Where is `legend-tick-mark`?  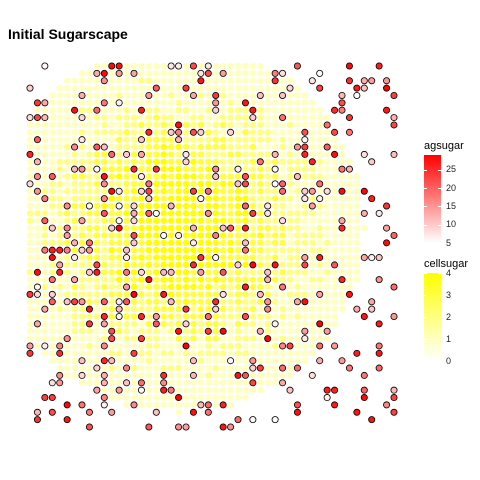 legend-tick-mark is located at coordinates (439, 207).